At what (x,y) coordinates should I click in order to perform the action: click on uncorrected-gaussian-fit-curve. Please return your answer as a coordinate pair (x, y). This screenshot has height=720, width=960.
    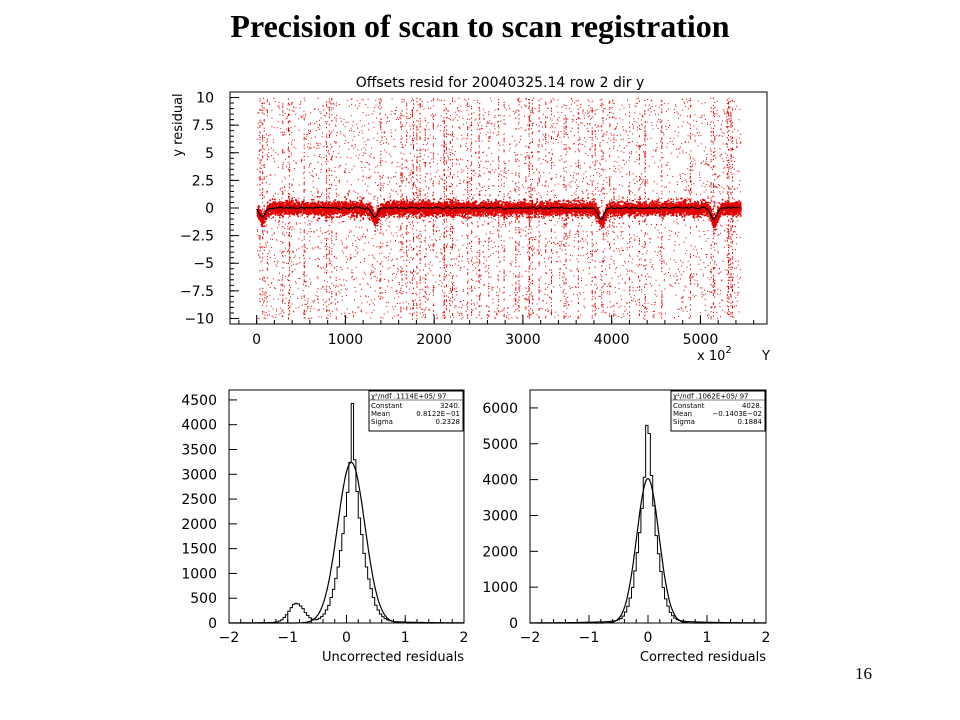
    Looking at the image, I should click on (346, 542).